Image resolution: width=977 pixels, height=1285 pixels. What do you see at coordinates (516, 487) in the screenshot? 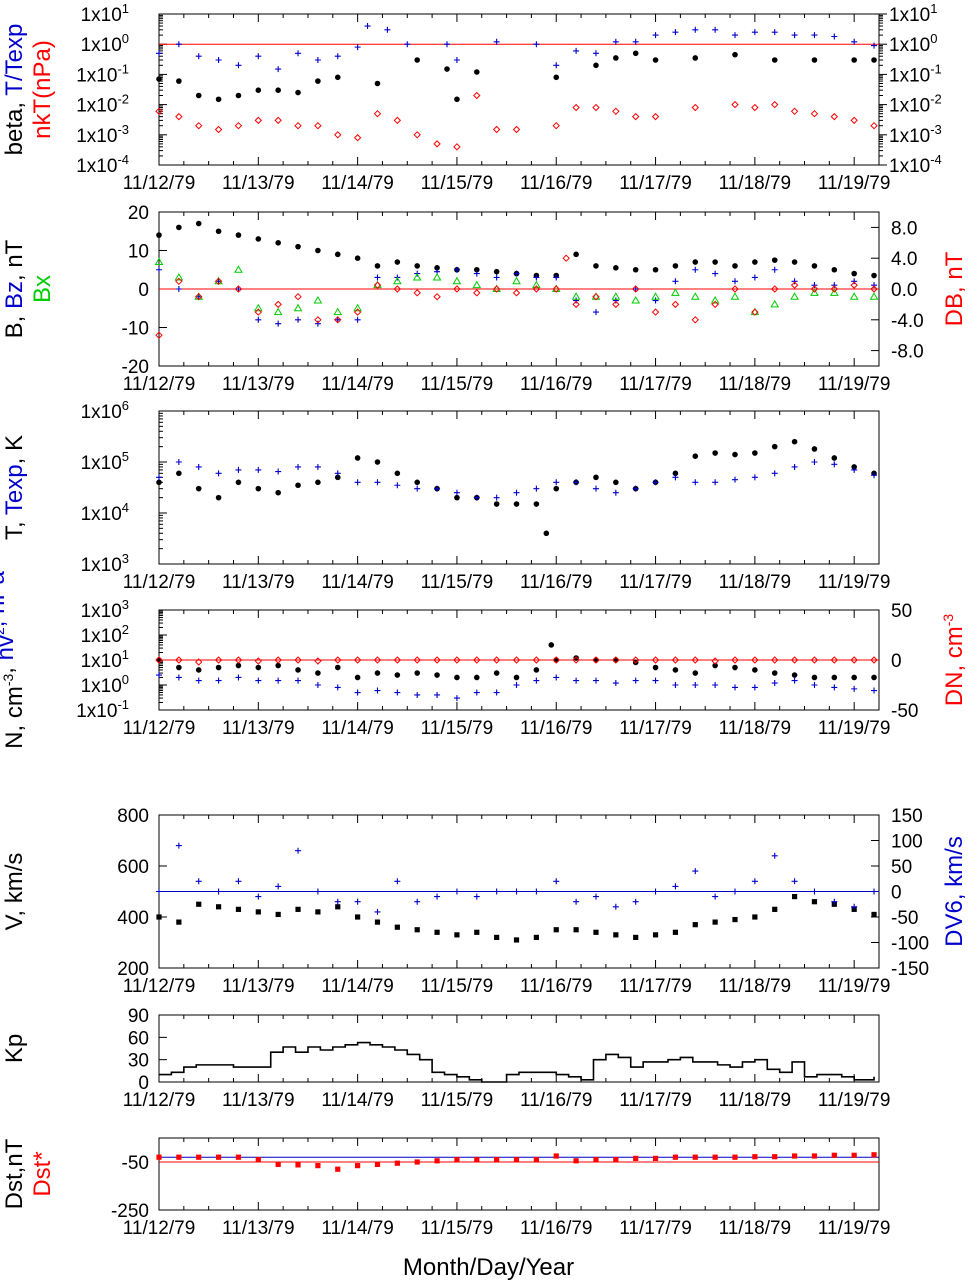
I see `series-t` at bounding box center [516, 487].